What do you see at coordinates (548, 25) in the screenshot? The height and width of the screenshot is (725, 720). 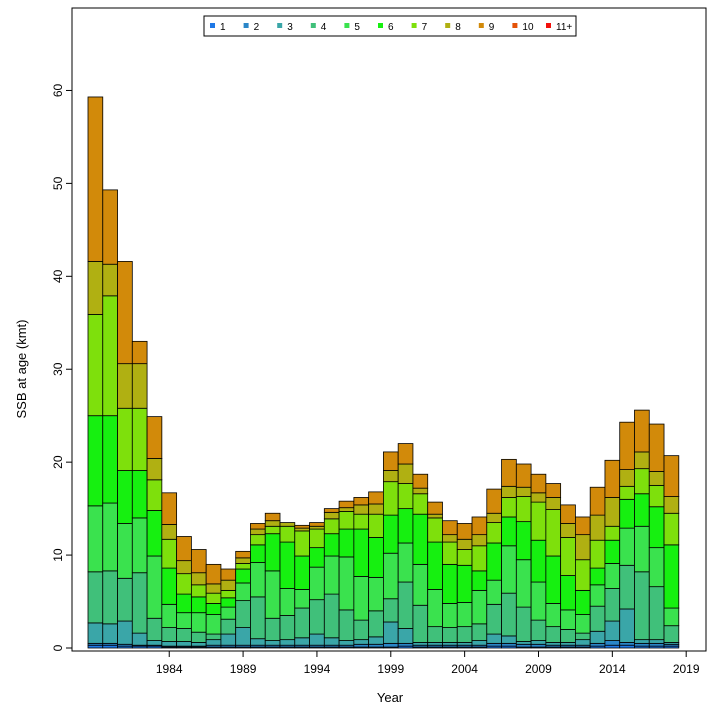 I see `legend-swatch-11plus` at bounding box center [548, 25].